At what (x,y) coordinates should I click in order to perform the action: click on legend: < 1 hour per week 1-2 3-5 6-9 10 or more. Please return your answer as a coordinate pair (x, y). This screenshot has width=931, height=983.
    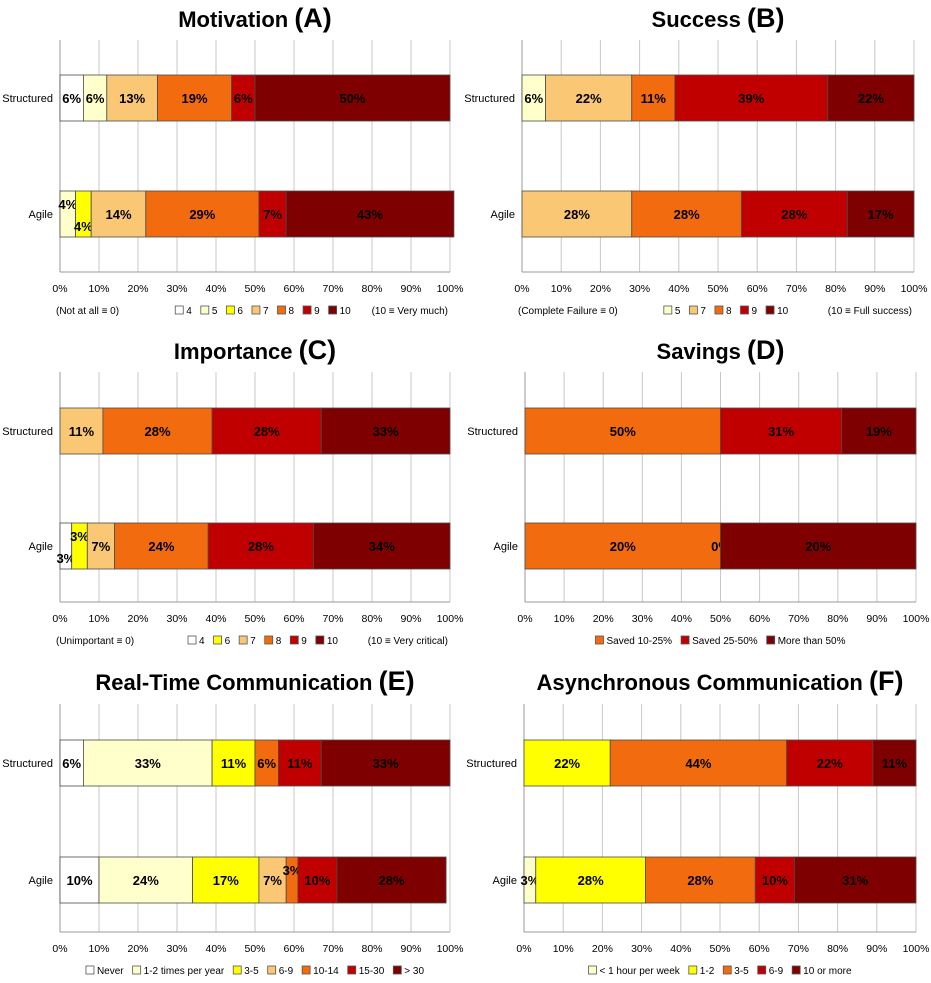
    Looking at the image, I should click on (720, 971).